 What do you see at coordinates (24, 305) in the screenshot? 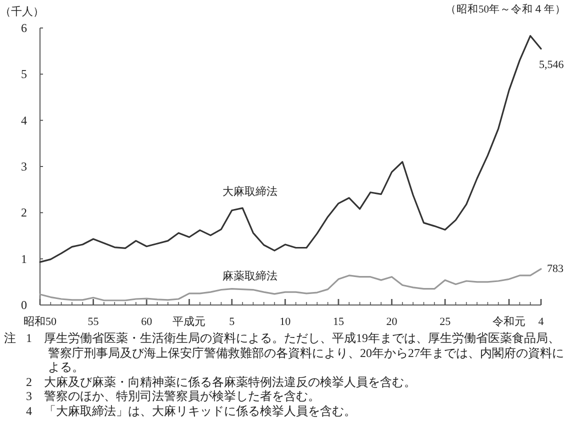
I see `y-tick-label: 0` at bounding box center [24, 305].